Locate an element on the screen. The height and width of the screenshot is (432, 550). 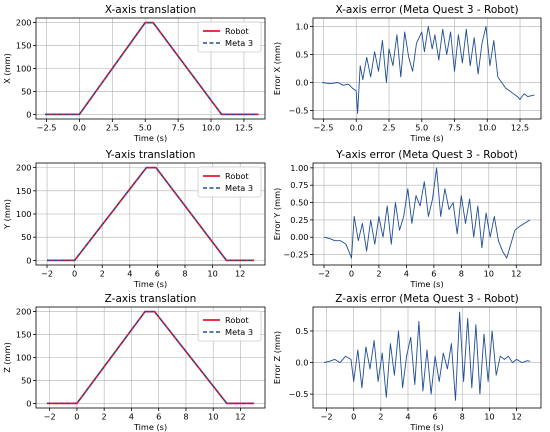
axes-frame is located at coordinates (427, 68).